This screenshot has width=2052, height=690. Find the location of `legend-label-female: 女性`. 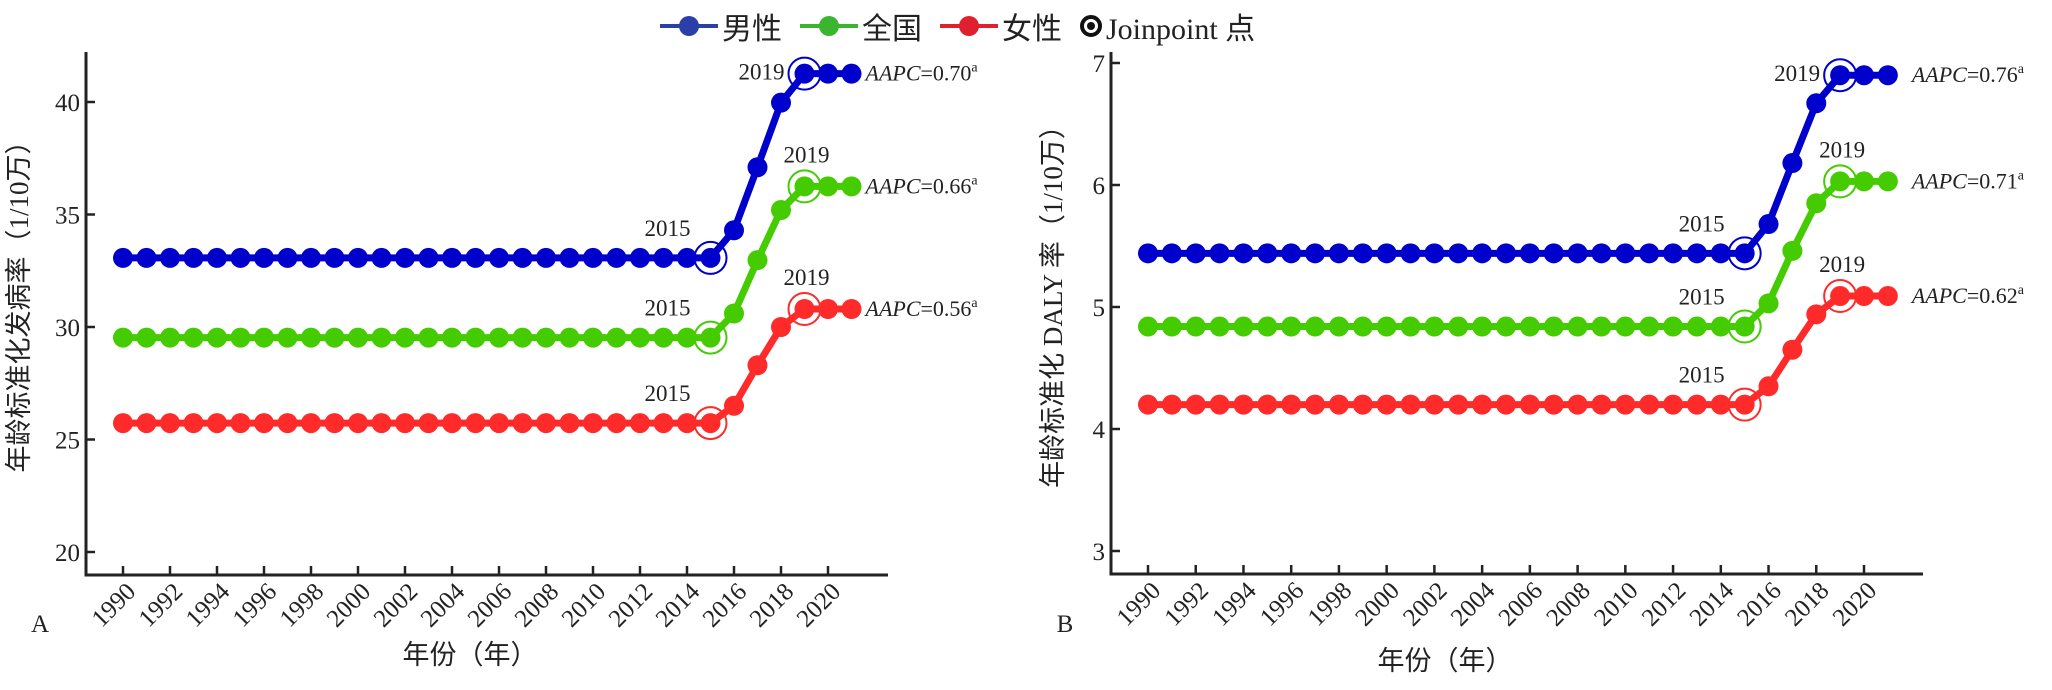

legend-label-female: 女性 is located at coordinates (1032, 29).